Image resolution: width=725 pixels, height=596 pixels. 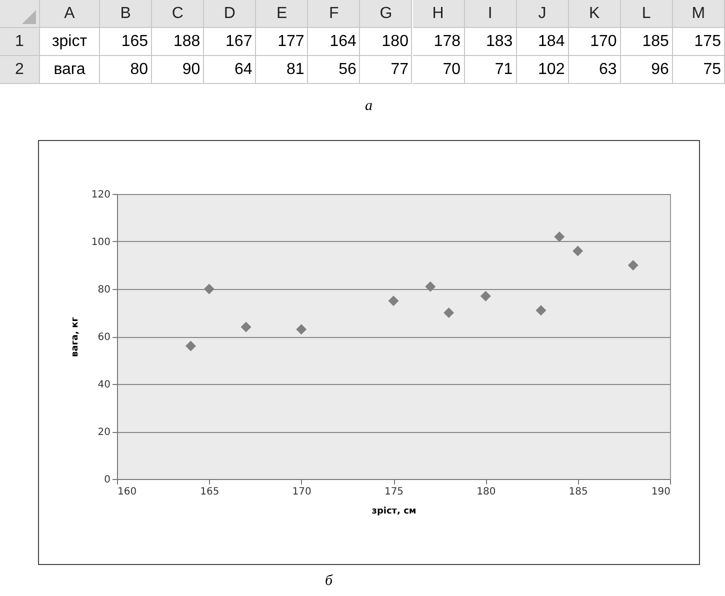 What do you see at coordinates (438, 70) in the screenshot?
I see `text: 70` at bounding box center [438, 70].